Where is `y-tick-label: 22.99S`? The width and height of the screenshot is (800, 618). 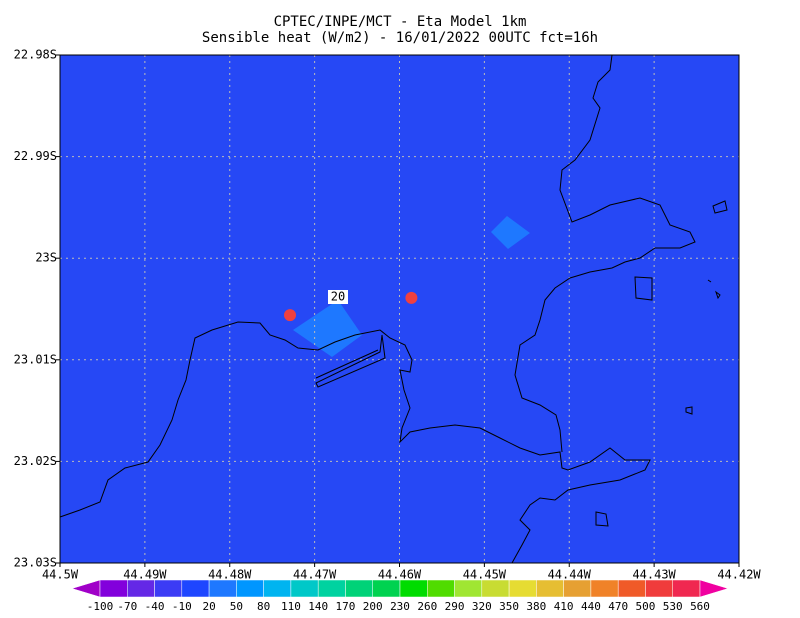 y-tick-label: 22.99S is located at coordinates (35, 156).